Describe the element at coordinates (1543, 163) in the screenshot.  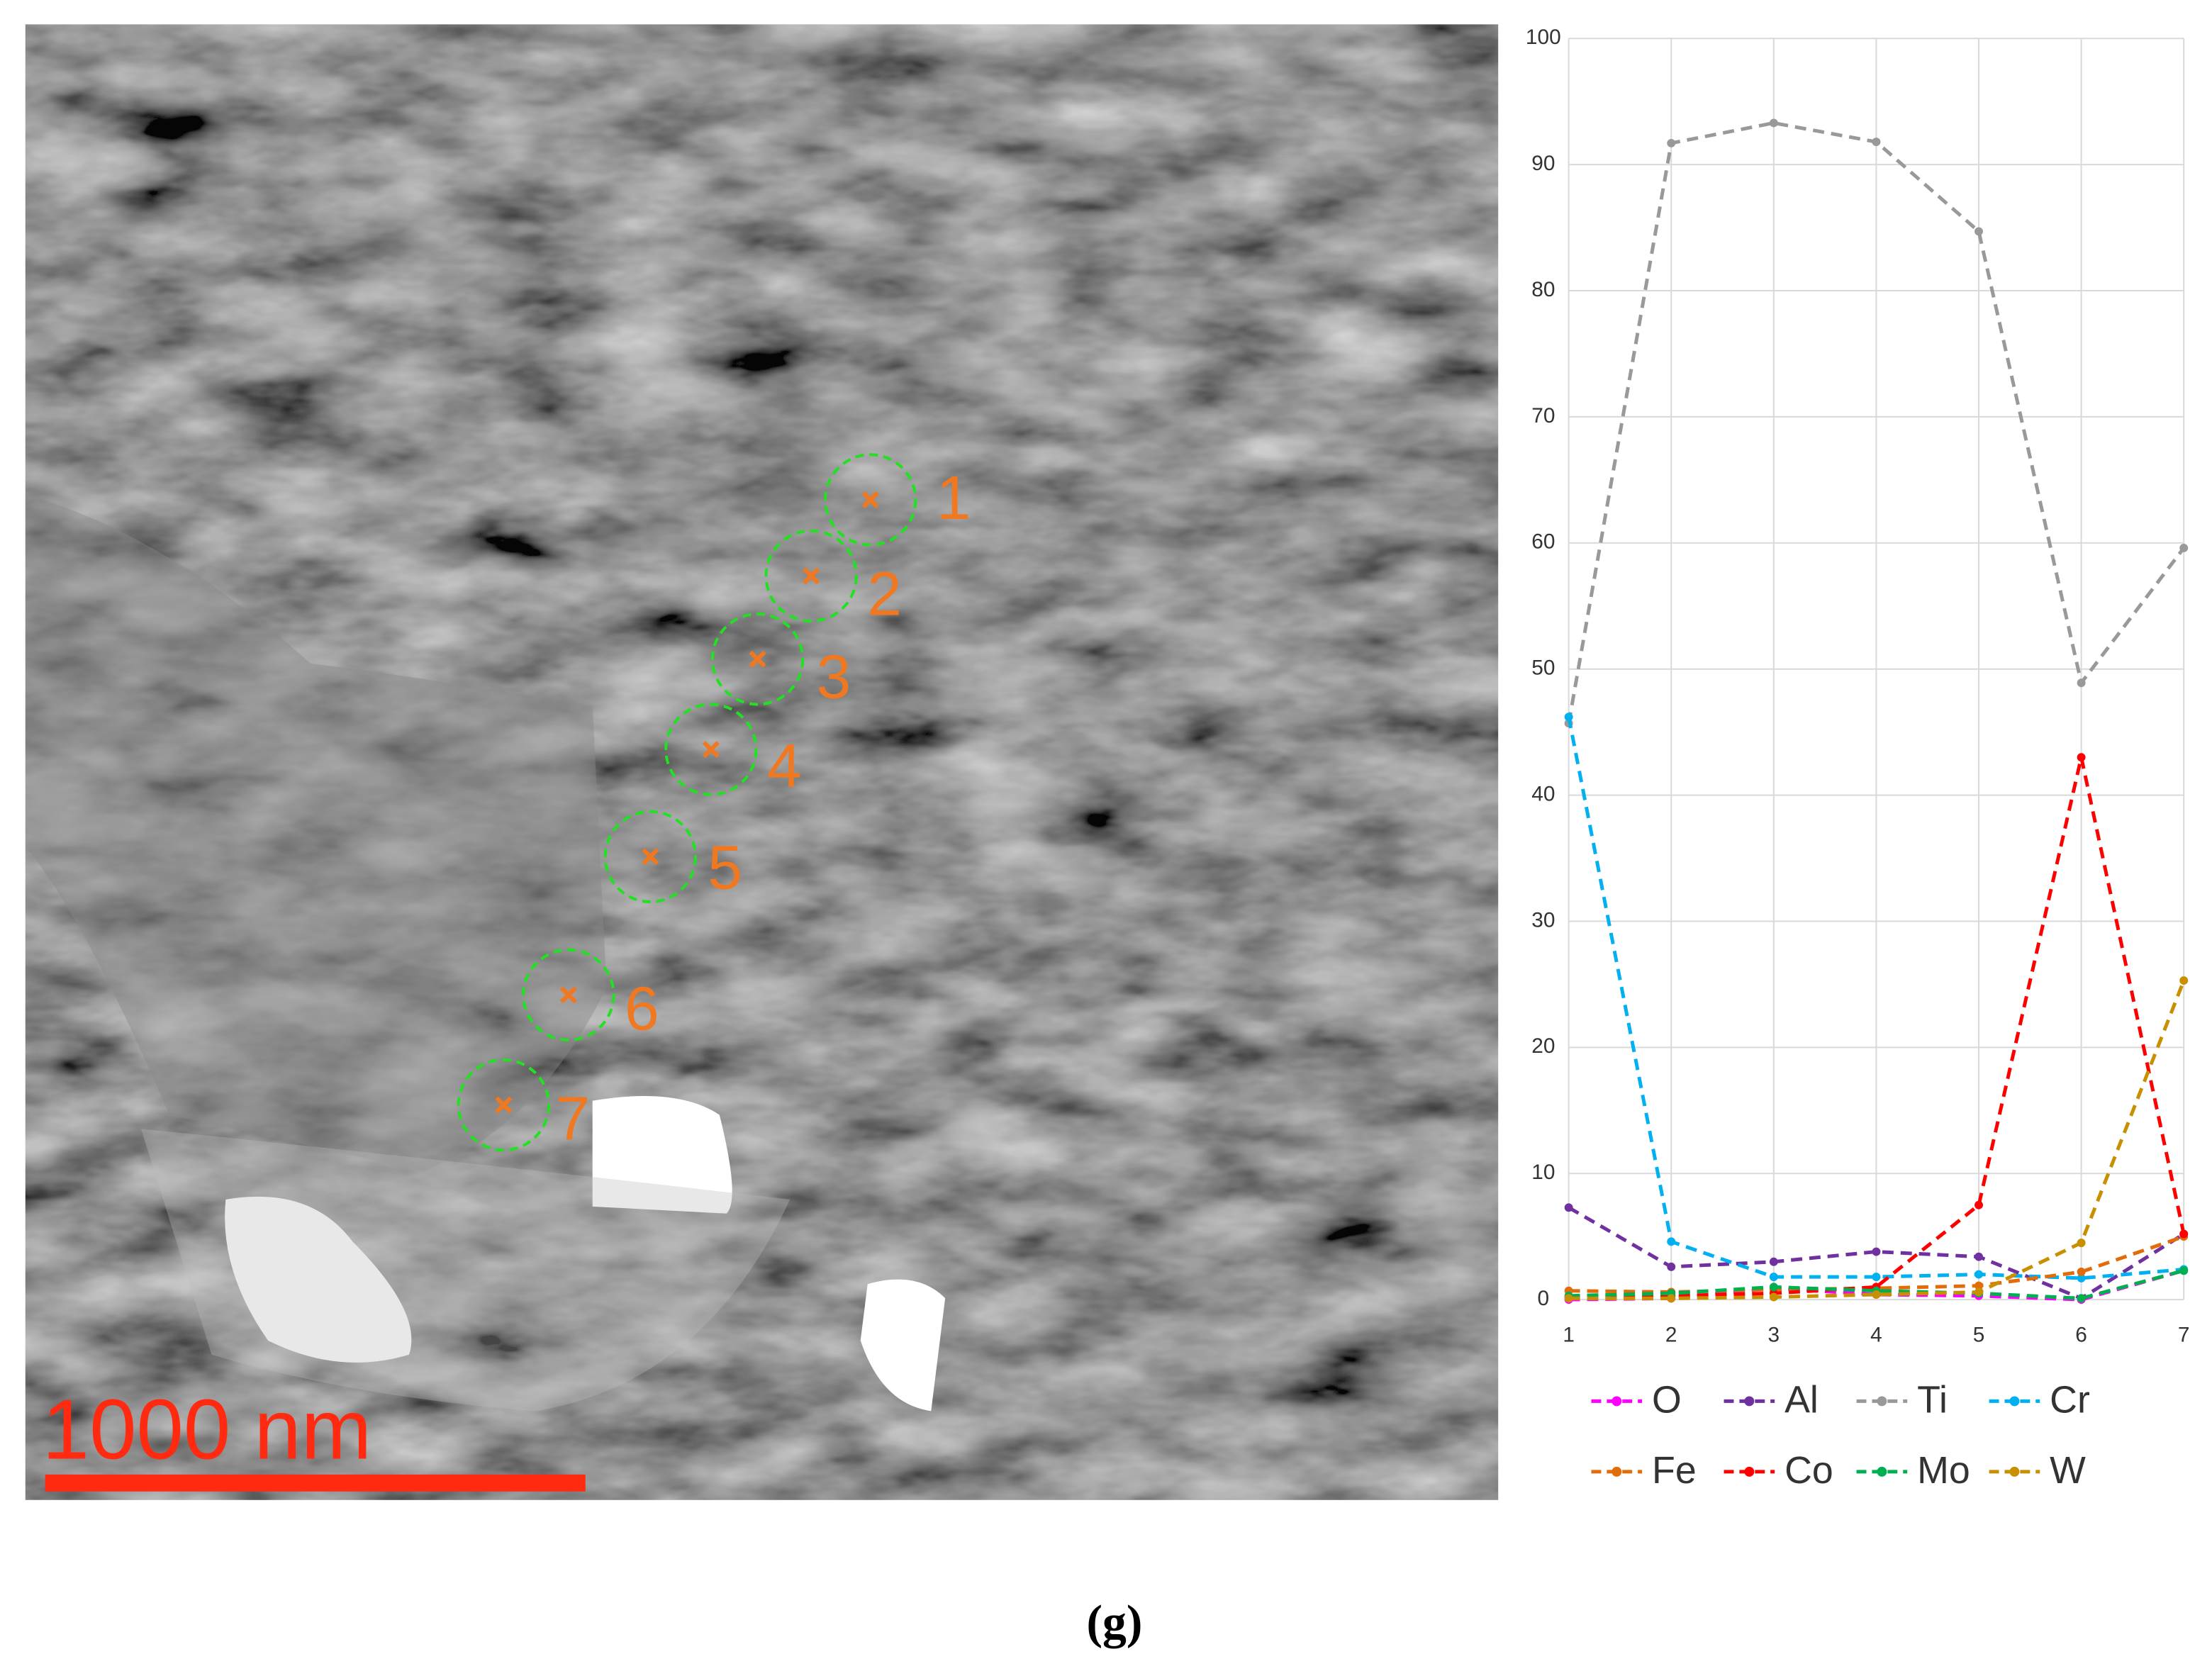
I see `y-tick-label: 90` at that location.